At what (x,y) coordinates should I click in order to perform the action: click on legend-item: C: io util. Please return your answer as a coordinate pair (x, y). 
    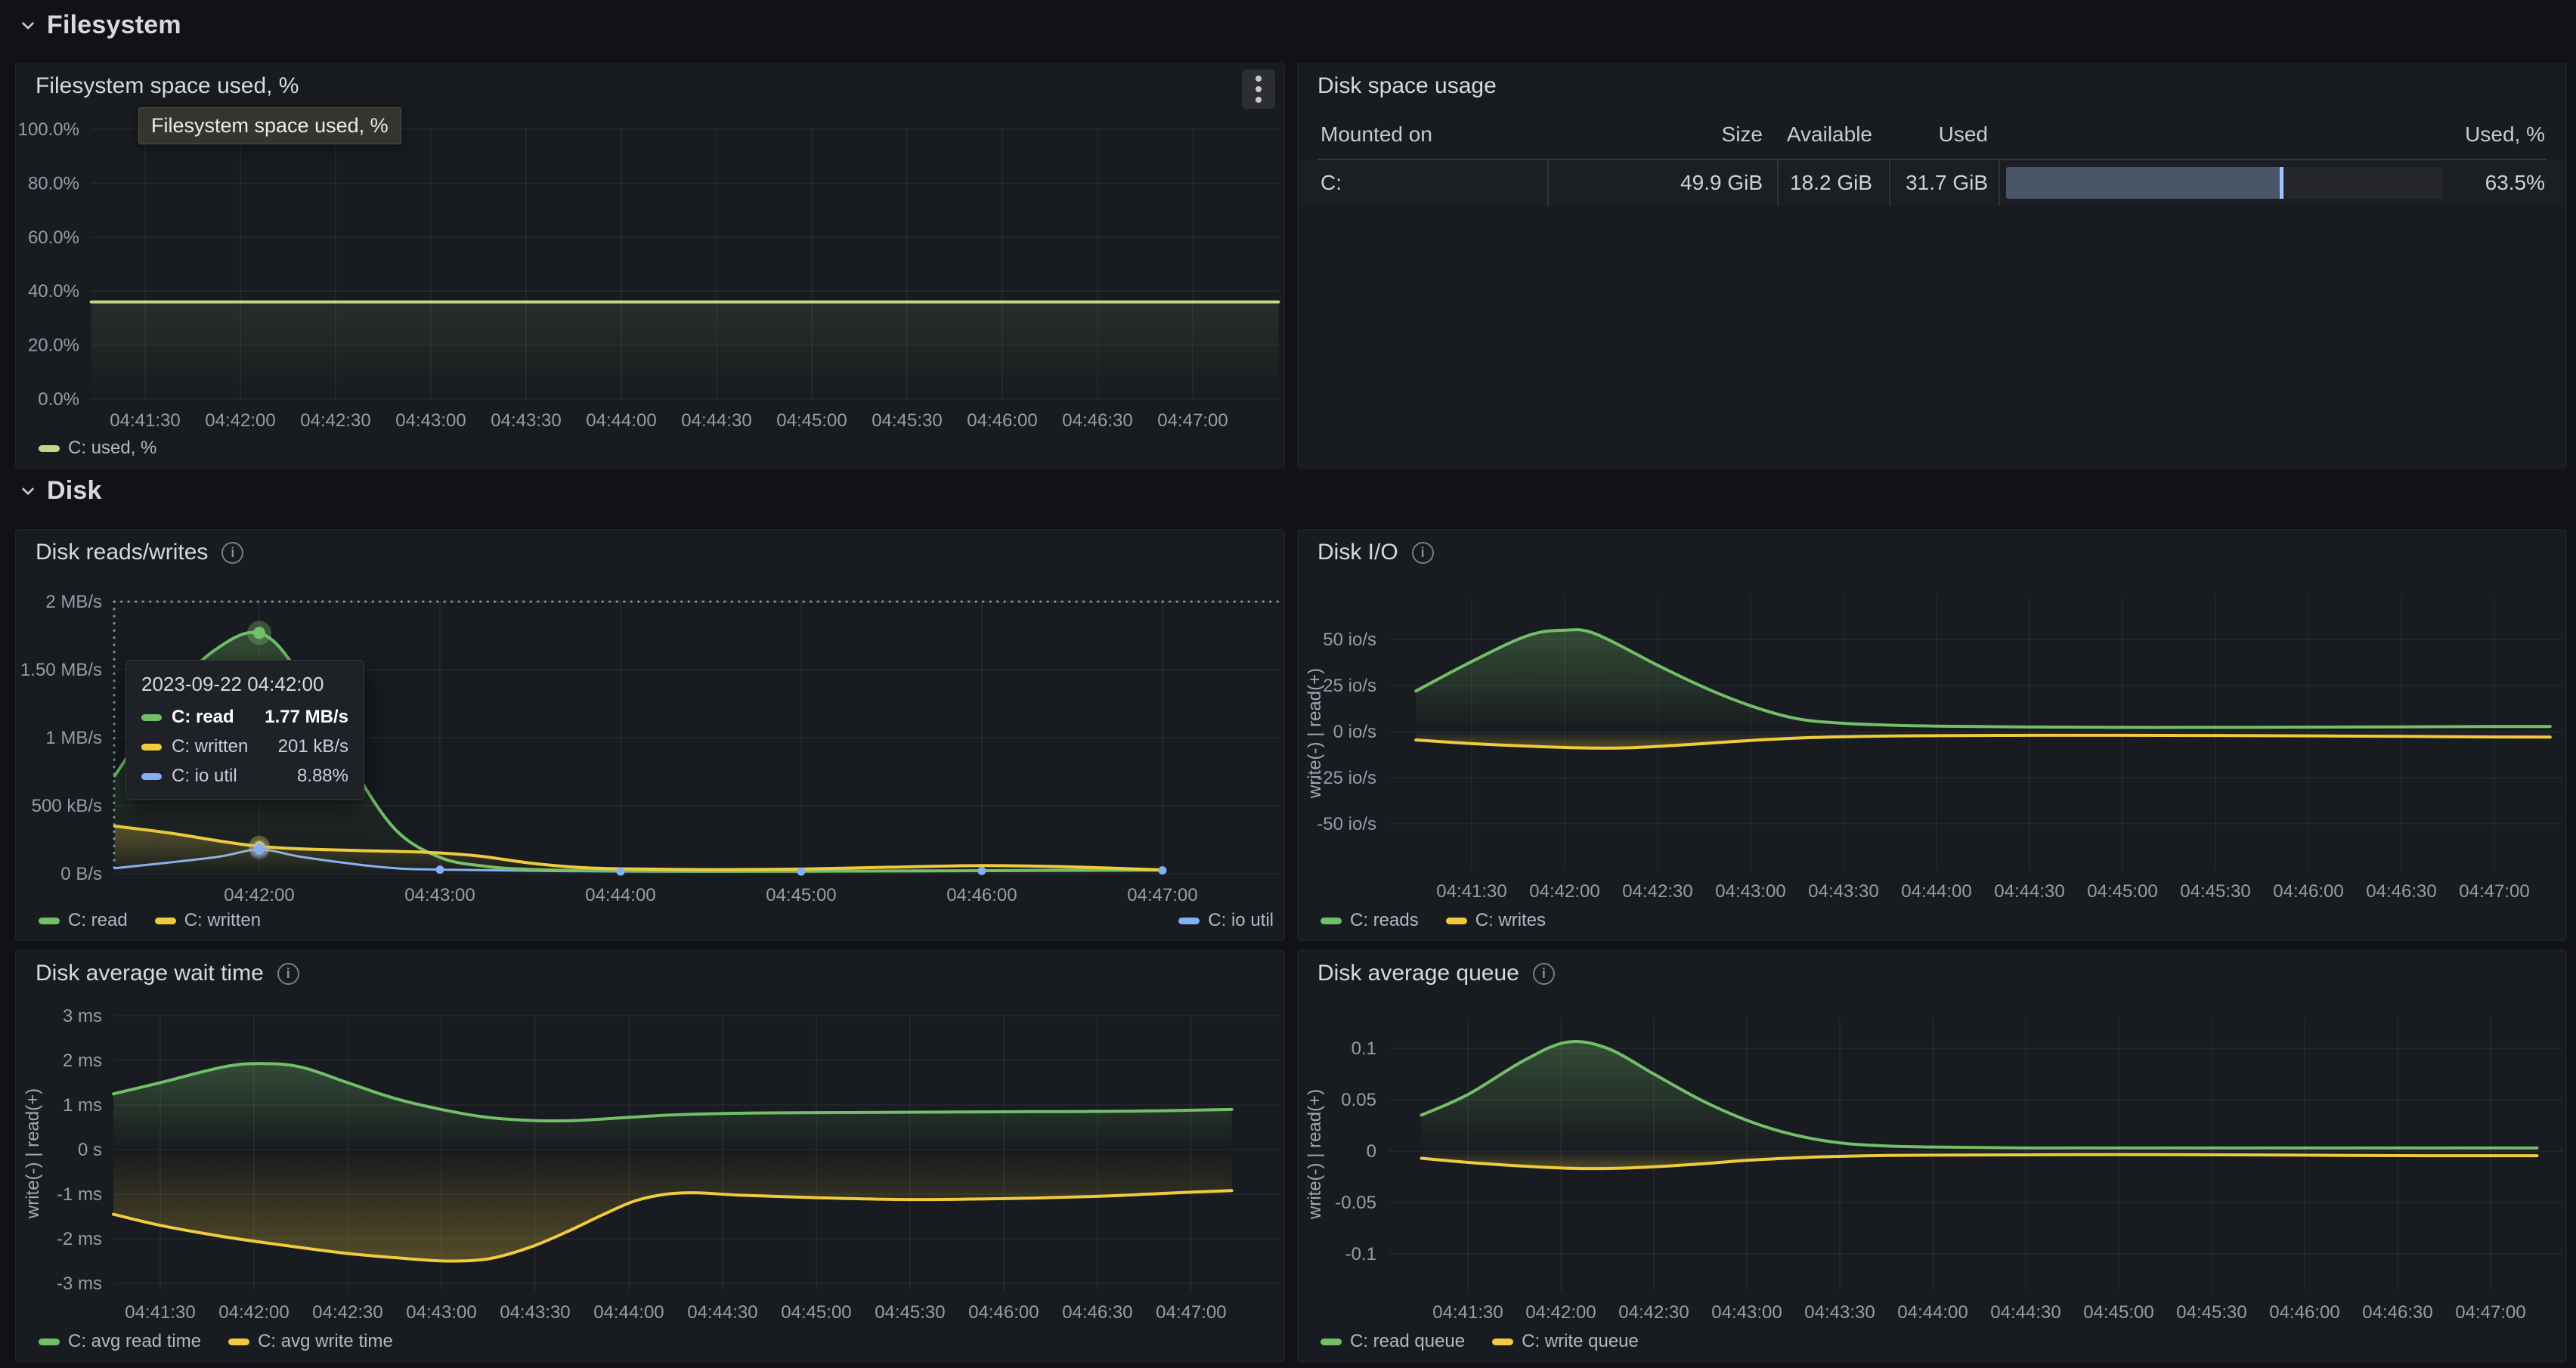
    Looking at the image, I should click on (1226, 921).